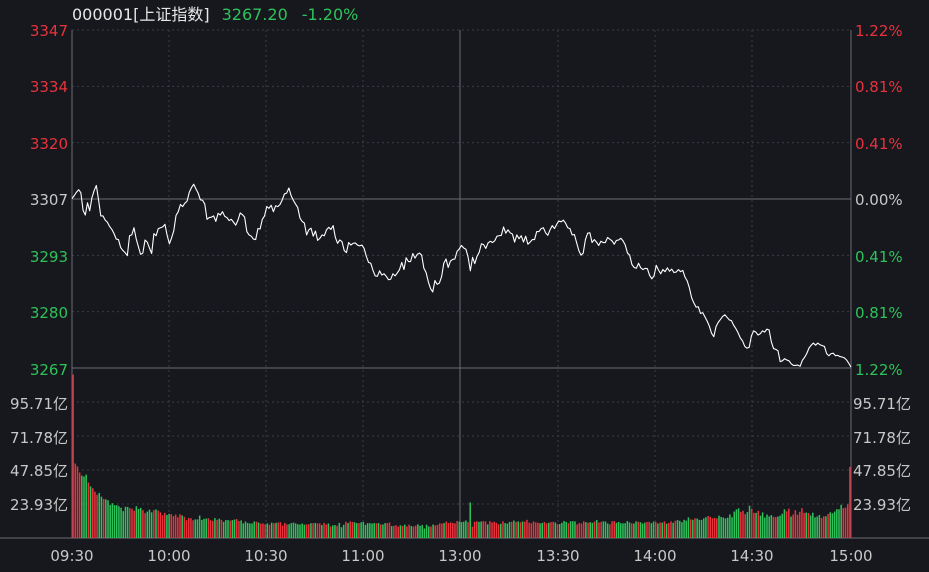 The width and height of the screenshot is (929, 572). What do you see at coordinates (49, 370) in the screenshot?
I see `y-left-label: 3267` at bounding box center [49, 370].